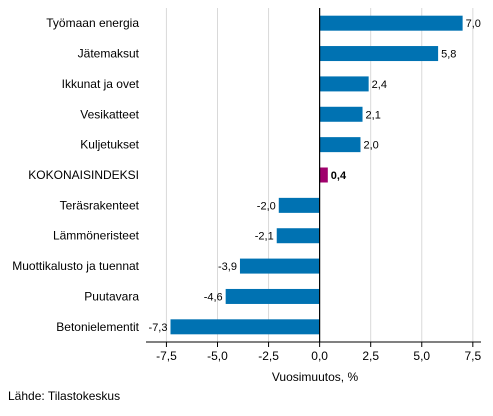 The width and height of the screenshot is (493, 416). What do you see at coordinates (109, 54) in the screenshot?
I see `category-label: Jätemaksut` at bounding box center [109, 54].